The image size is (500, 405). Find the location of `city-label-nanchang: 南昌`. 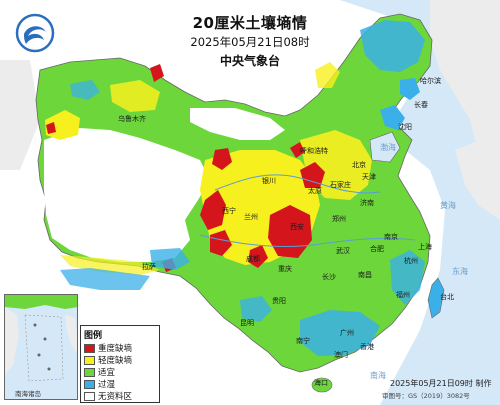

city-label-nanchang: 南昌 is located at coordinates (365, 275).